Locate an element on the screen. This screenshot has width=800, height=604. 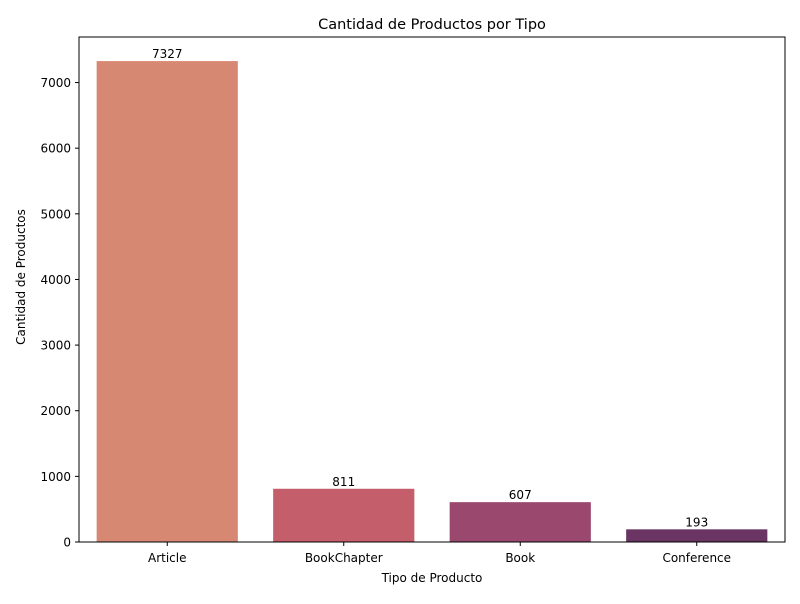
x-tick-label: Article is located at coordinates (167, 558).